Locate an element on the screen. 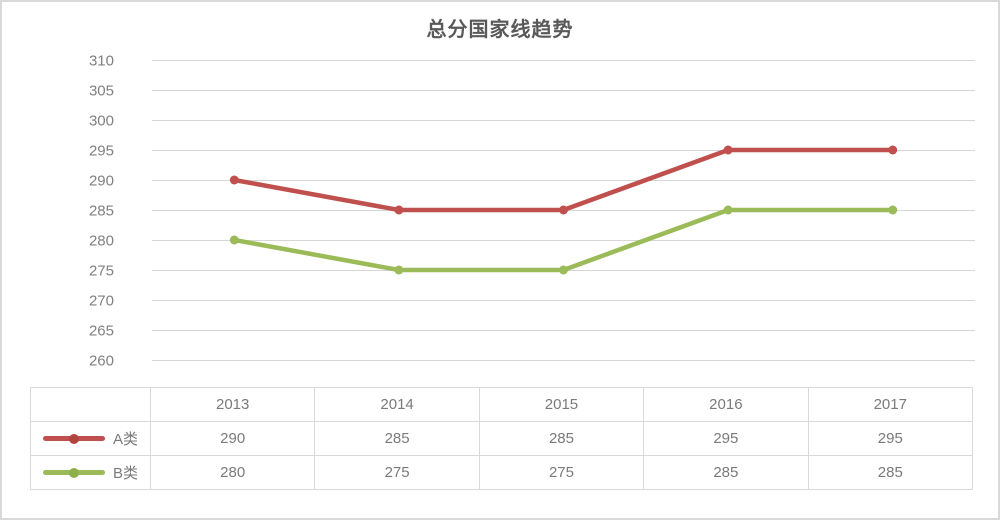 Image resolution: width=1000 pixels, height=520 pixels. y-axis-tick-label: 265 is located at coordinates (101, 331).